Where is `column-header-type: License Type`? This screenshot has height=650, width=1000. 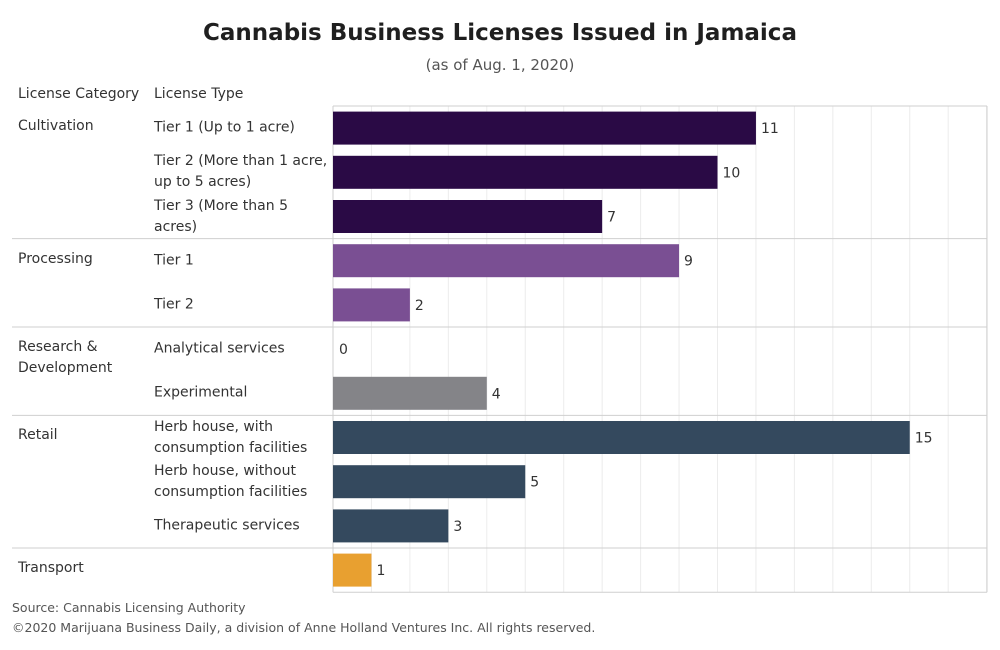
column-header-type: License Type is located at coordinates (199, 94).